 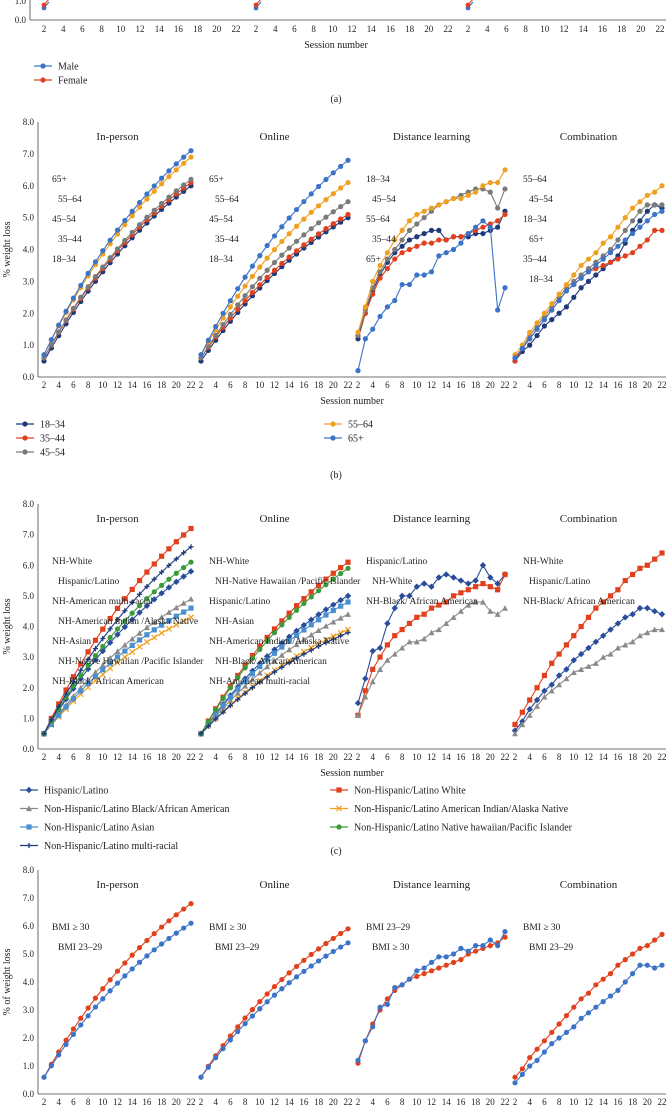 What do you see at coordinates (236, 29) in the screenshot?
I see `x-tick-label: 22` at bounding box center [236, 29].